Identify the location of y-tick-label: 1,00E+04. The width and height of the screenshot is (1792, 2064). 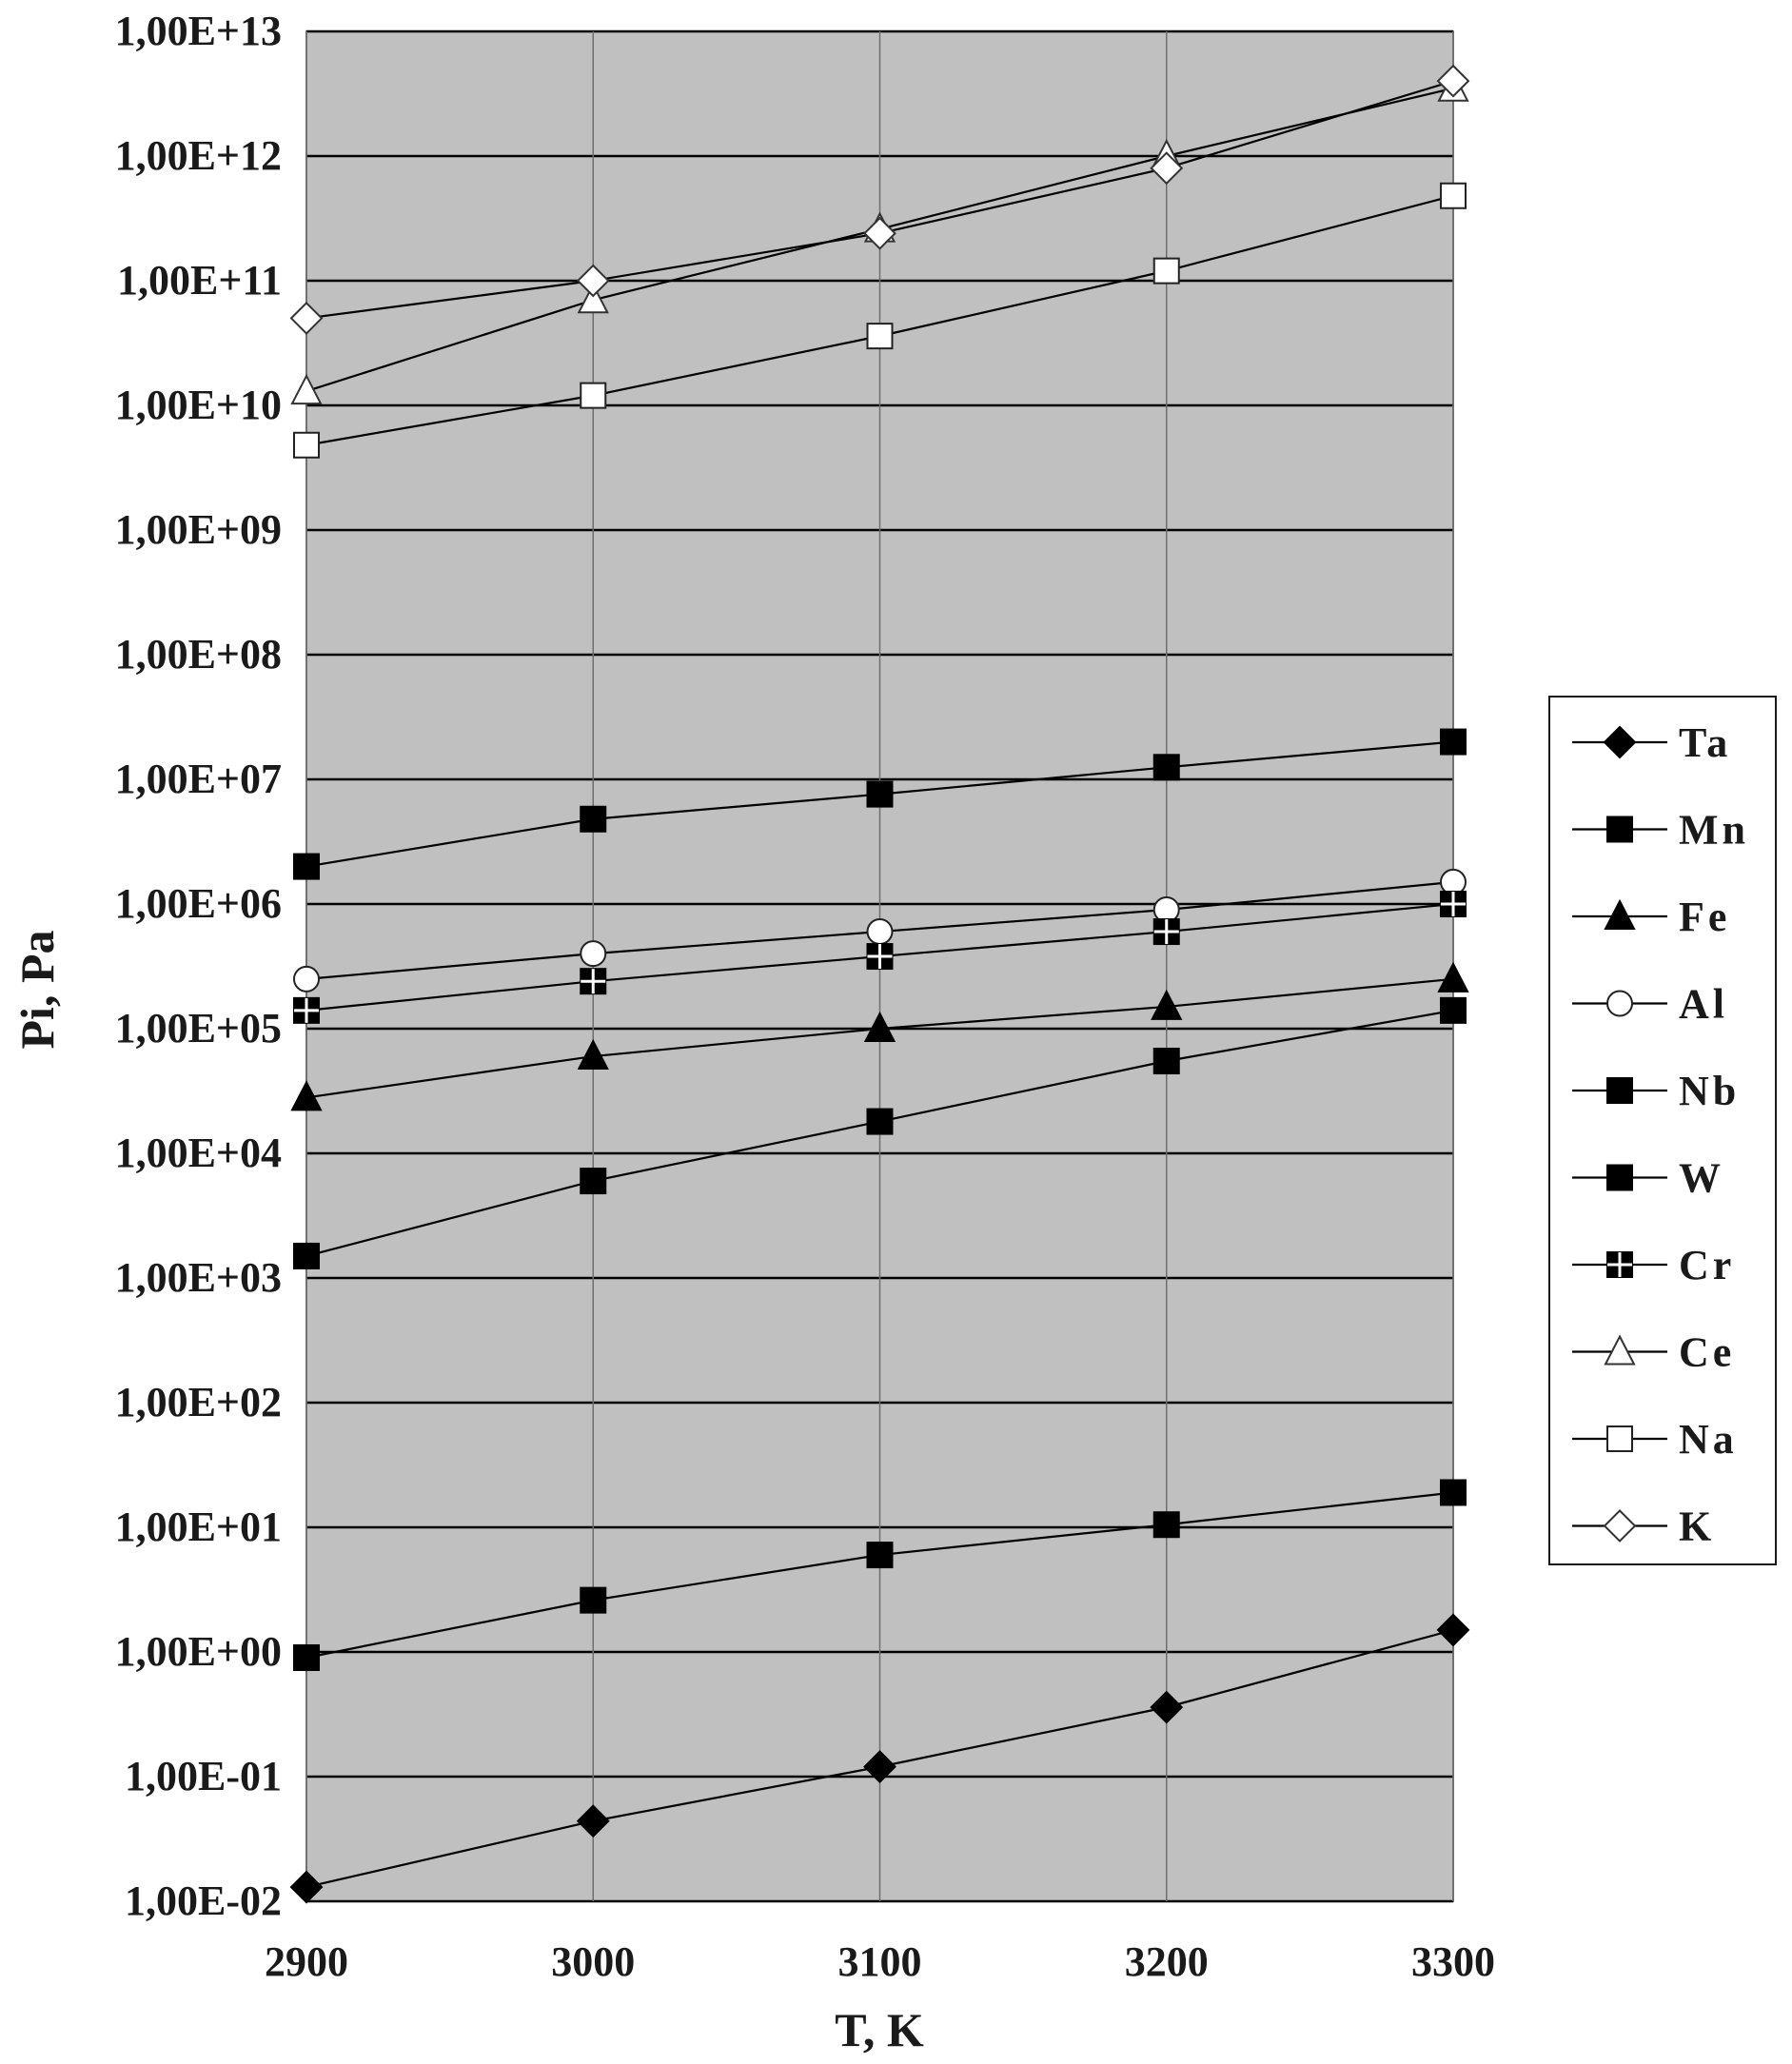
(198, 1153).